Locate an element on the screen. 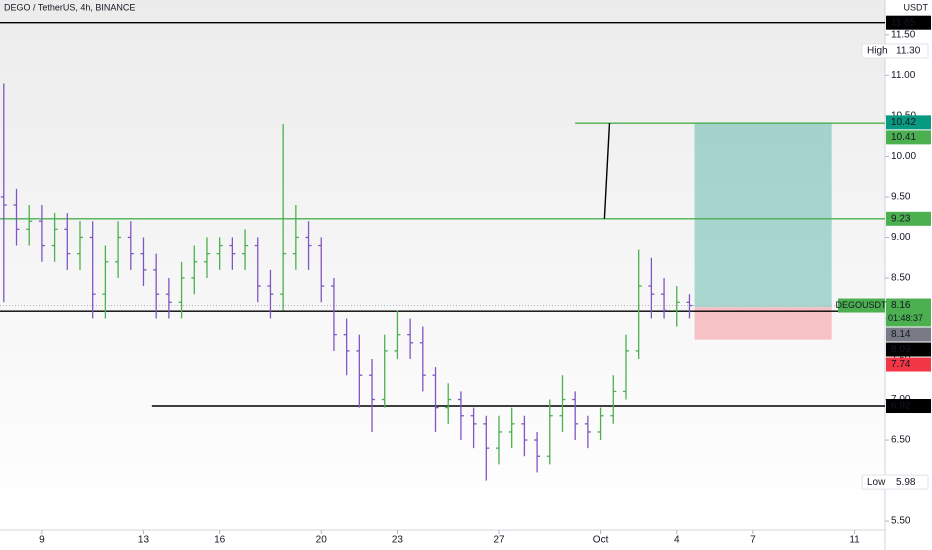 The height and width of the screenshot is (550, 932). chart-title: DEGO / TetherUS, 4h, BINANCE is located at coordinates (69, 7).